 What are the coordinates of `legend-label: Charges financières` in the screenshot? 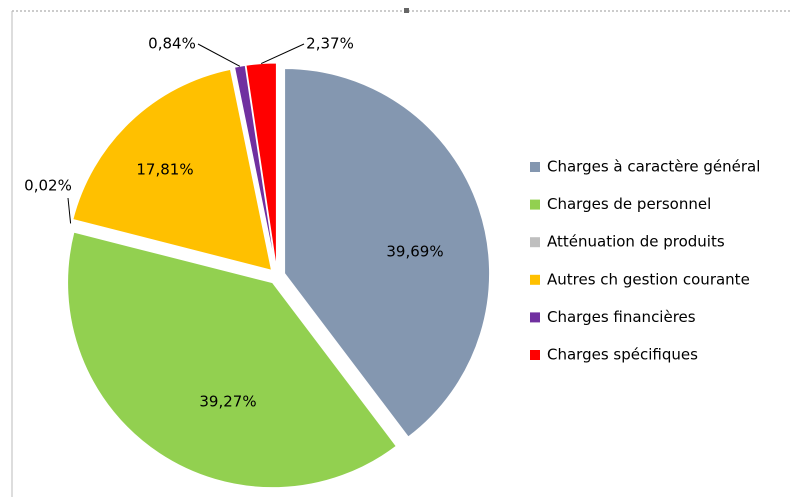 It's located at (621, 317).